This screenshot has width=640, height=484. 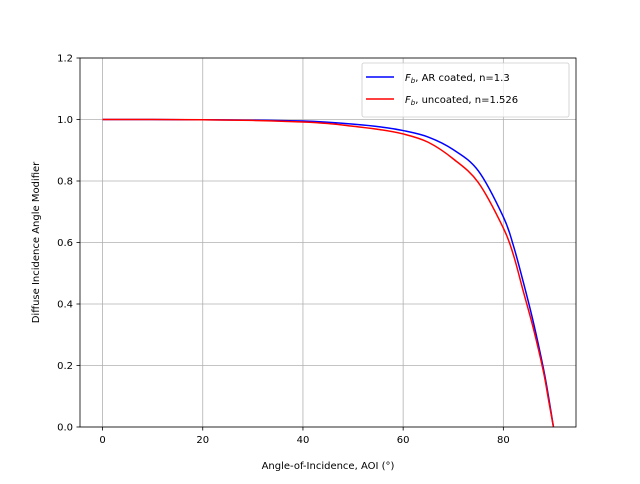 What do you see at coordinates (65, 243) in the screenshot?
I see `y-tick-label: 0.6` at bounding box center [65, 243].